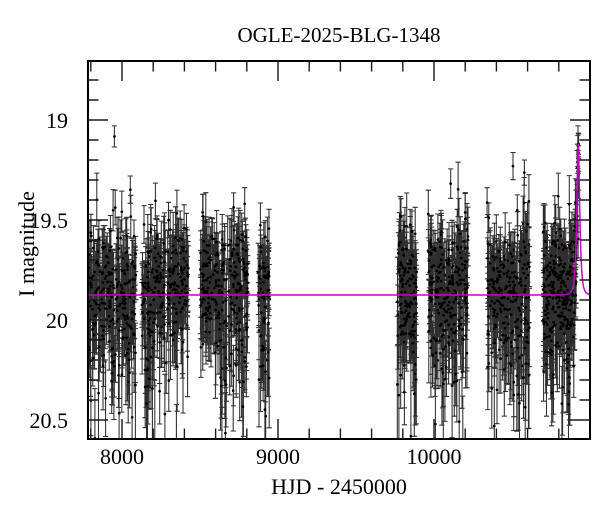 The height and width of the screenshot is (512, 600). Describe the element at coordinates (339, 486) in the screenshot. I see `x-axis-label: HJD - 2450000` at that location.